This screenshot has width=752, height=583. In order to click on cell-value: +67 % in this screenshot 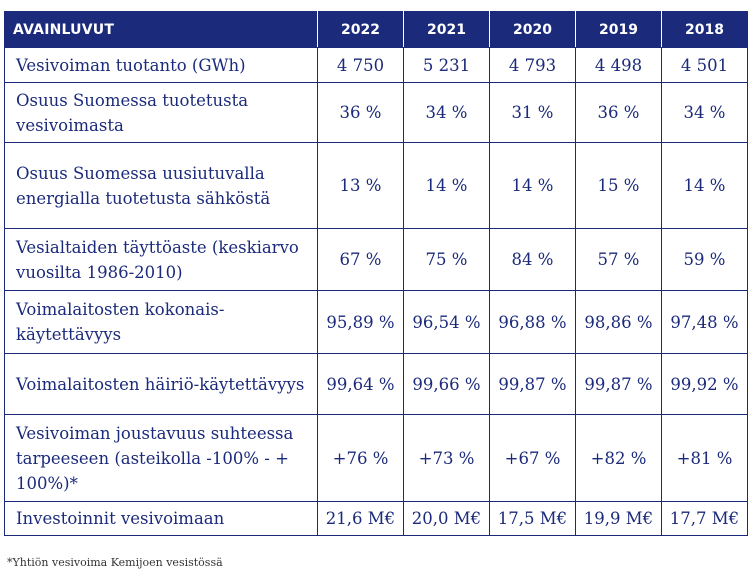, I will do `click(532, 458)`.